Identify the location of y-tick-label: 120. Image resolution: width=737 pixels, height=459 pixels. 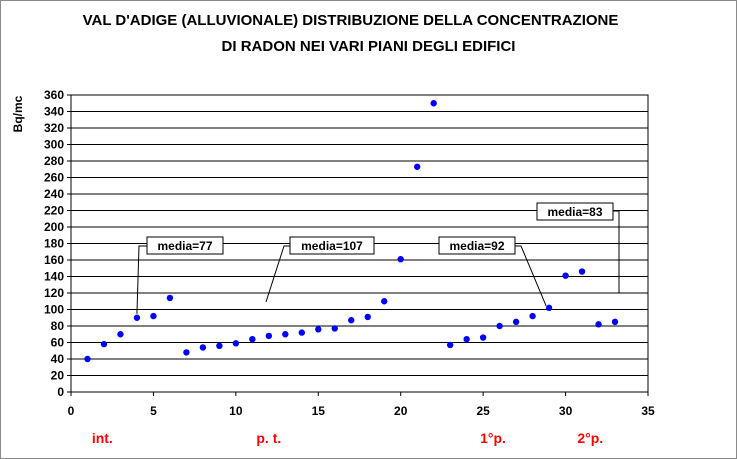
(54, 293).